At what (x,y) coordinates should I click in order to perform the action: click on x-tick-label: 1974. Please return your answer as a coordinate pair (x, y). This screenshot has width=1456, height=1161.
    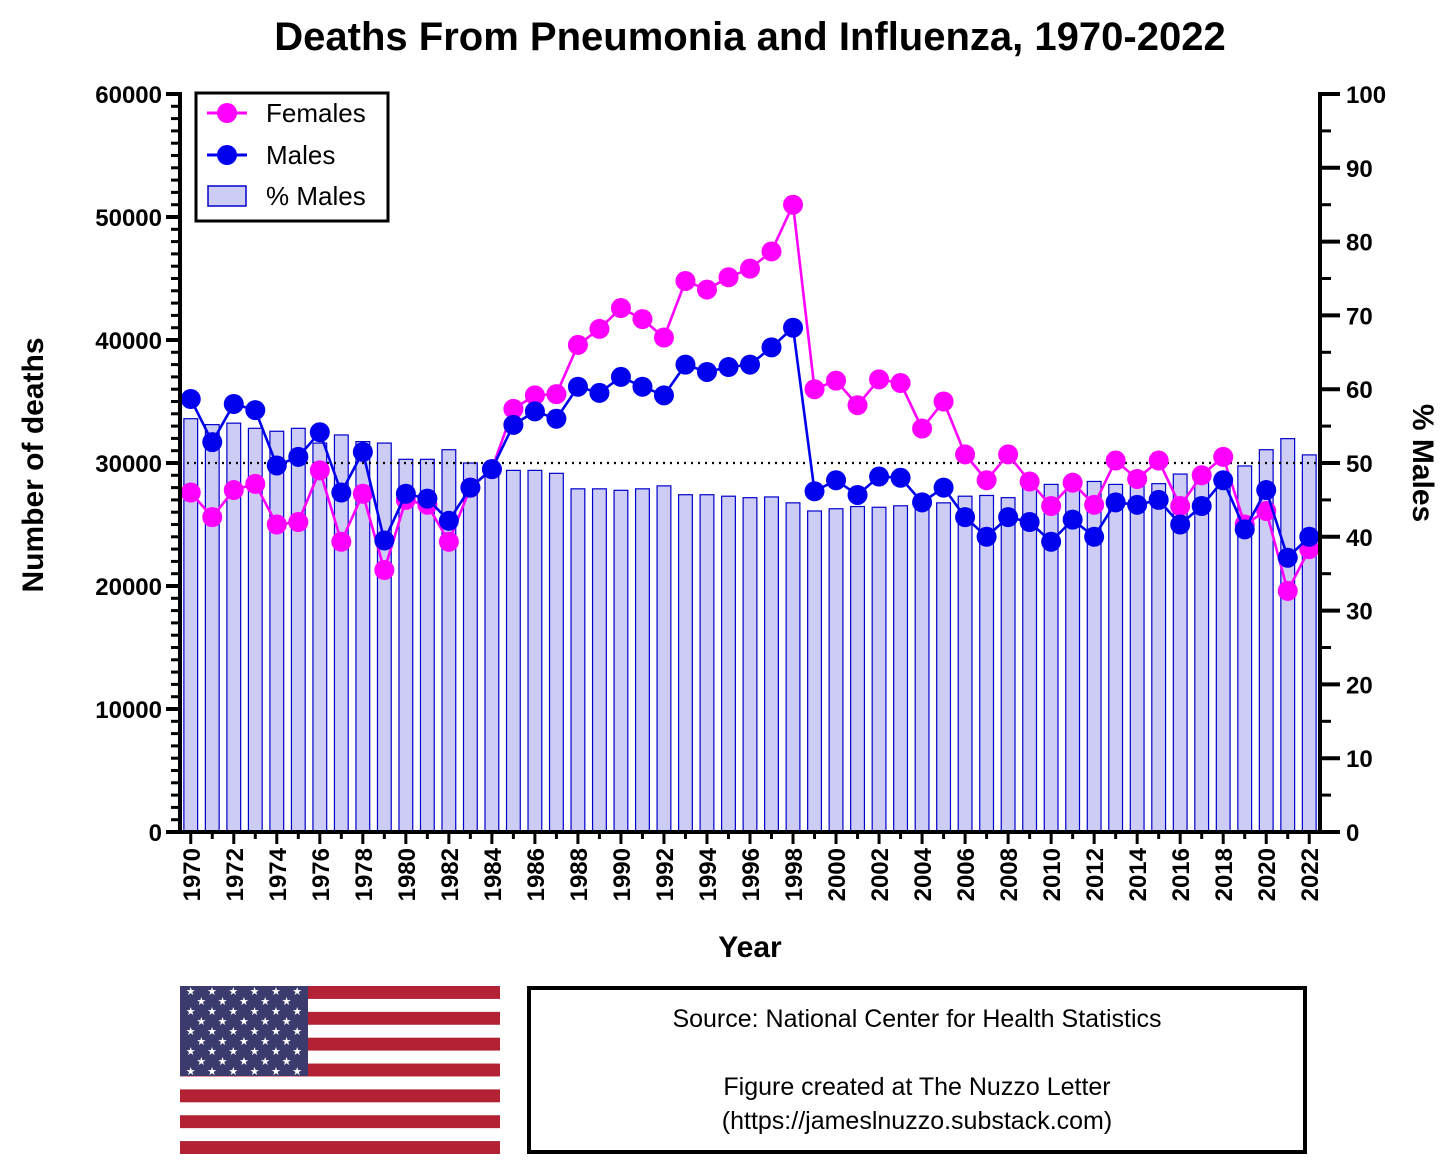
    Looking at the image, I should click on (278, 874).